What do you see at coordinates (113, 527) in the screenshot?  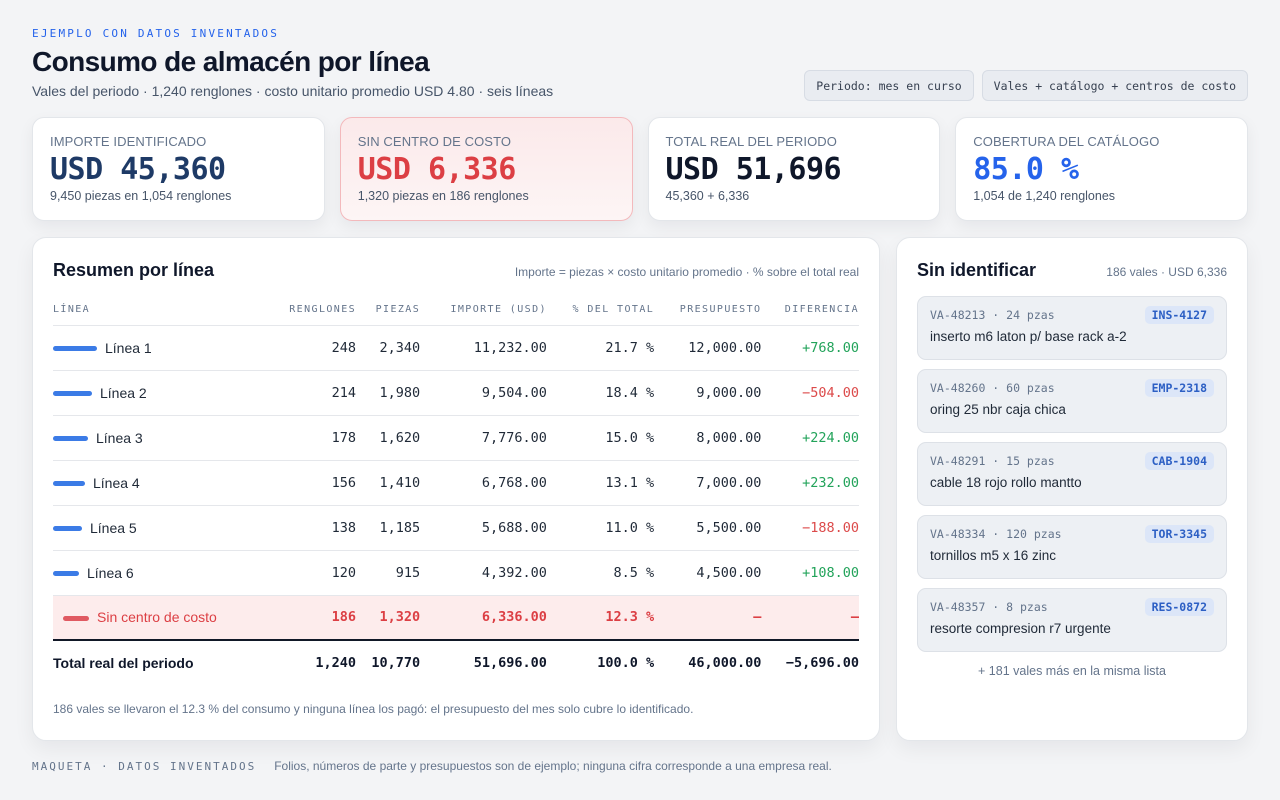 I see `line-name: Línea 5` at bounding box center [113, 527].